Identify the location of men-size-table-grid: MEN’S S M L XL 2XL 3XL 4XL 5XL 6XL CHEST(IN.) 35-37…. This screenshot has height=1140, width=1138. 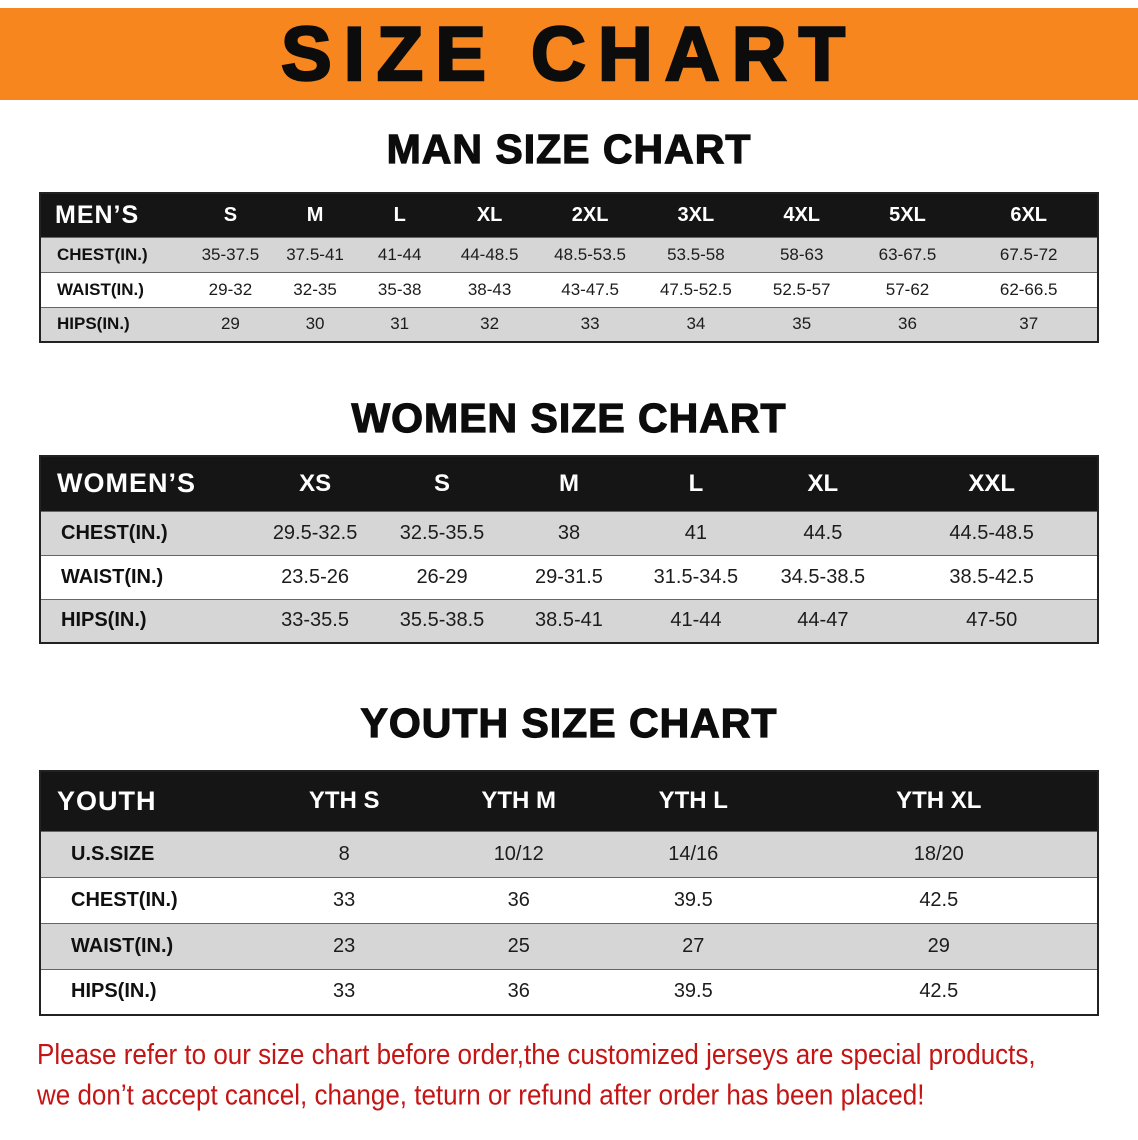
(569, 267).